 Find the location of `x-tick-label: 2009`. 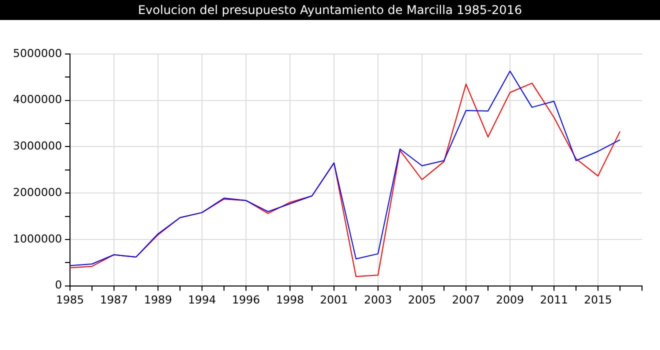

x-tick-label: 2009 is located at coordinates (510, 299).